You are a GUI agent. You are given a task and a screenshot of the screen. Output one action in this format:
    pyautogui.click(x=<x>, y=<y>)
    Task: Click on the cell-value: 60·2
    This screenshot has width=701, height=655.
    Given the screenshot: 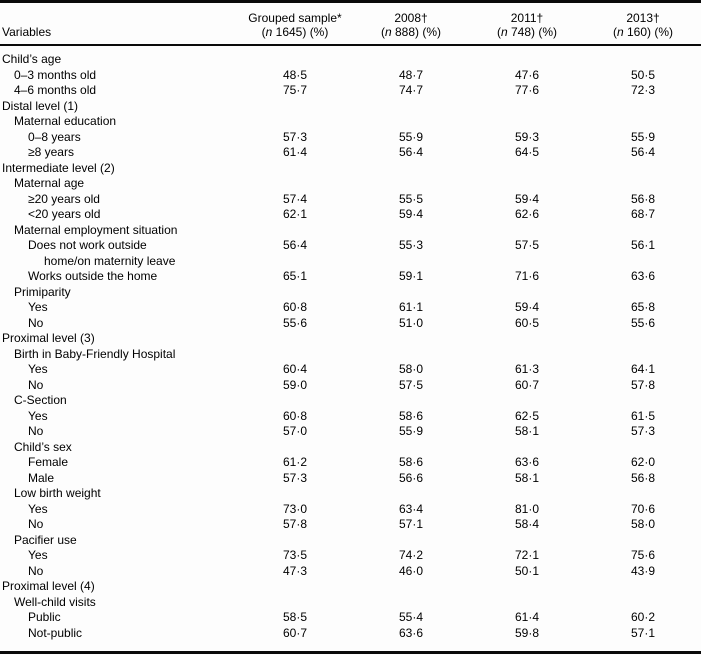 What is the action you would take?
    pyautogui.click(x=643, y=617)
    